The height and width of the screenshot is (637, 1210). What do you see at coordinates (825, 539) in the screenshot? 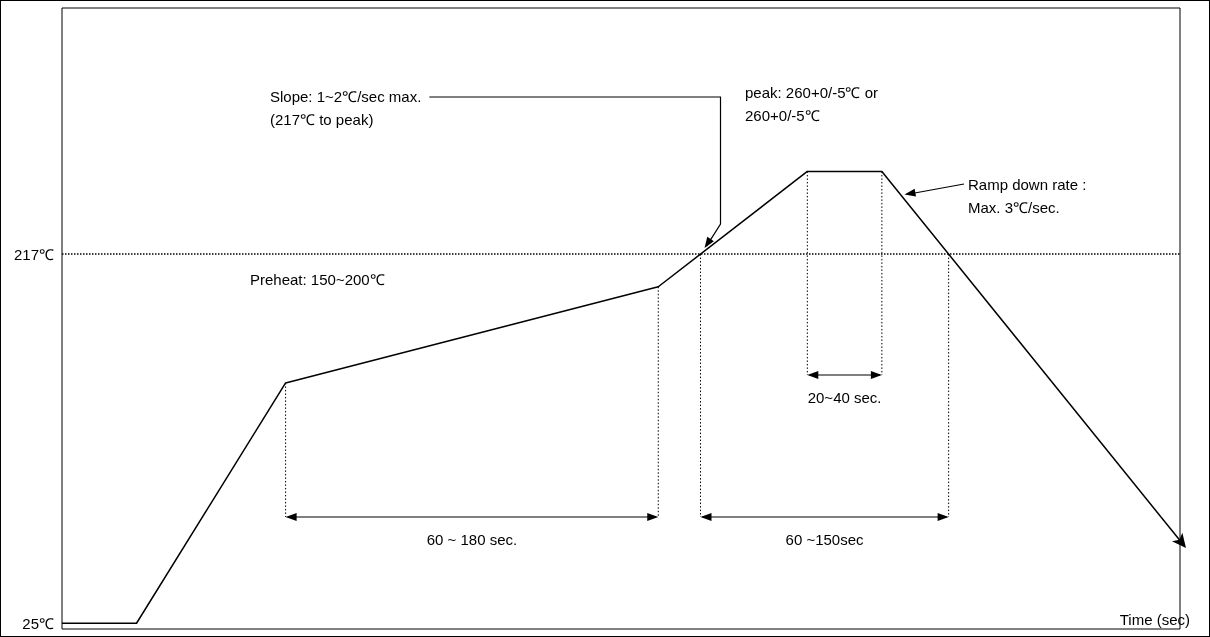
I see `annotation: 60 ~150sec` at bounding box center [825, 539].